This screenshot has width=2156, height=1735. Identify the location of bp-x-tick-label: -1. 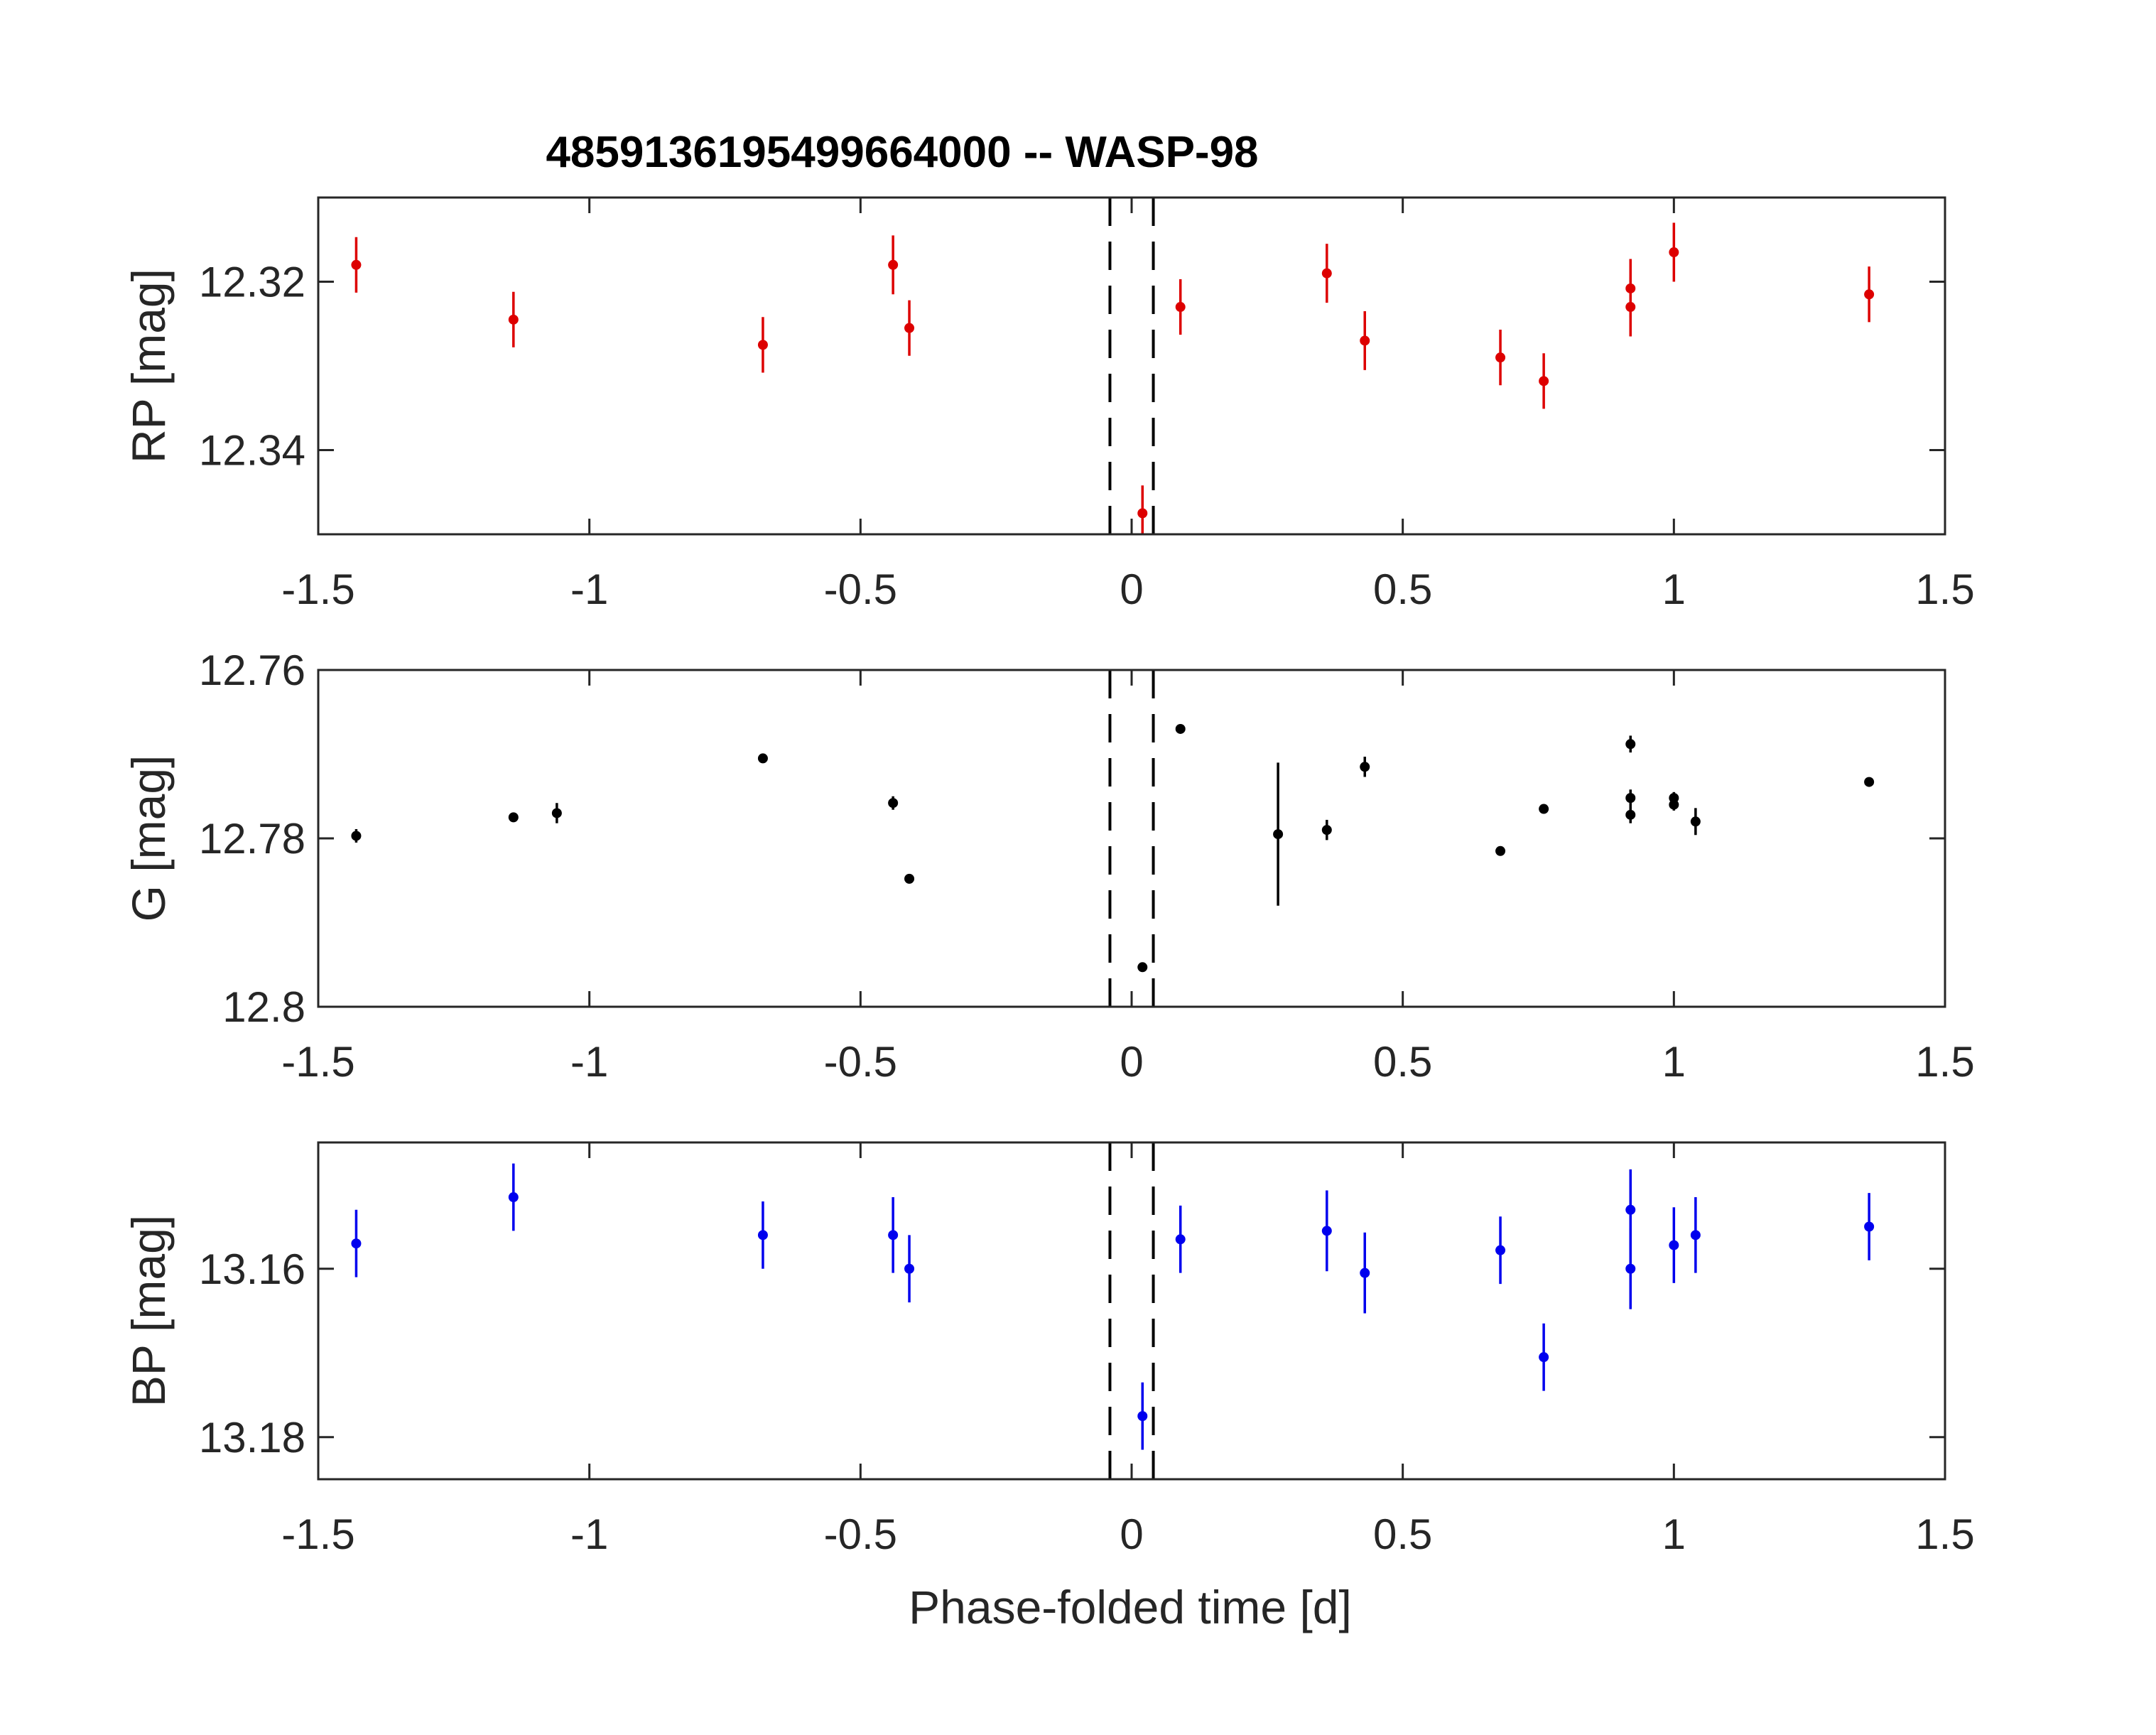
(589, 1534).